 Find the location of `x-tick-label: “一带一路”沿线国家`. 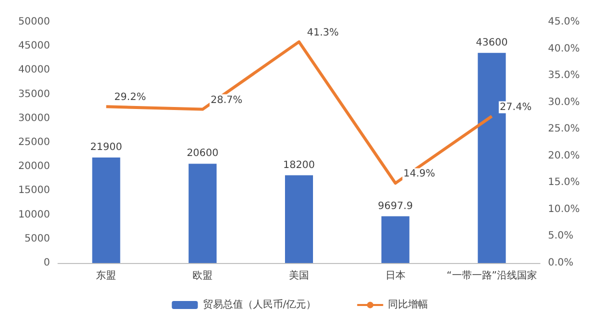

x-tick-label: “一带一路”沿线国家 is located at coordinates (491, 276).